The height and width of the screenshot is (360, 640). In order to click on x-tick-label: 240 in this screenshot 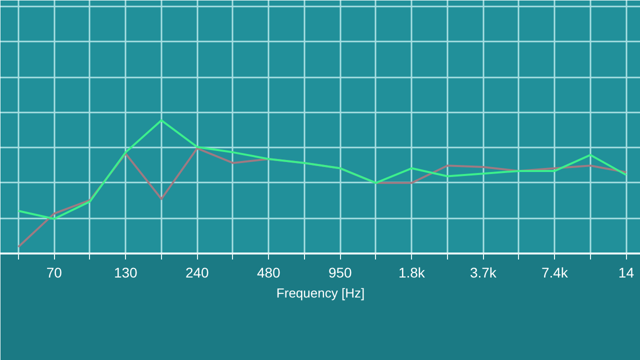, I will do `click(197, 272)`.